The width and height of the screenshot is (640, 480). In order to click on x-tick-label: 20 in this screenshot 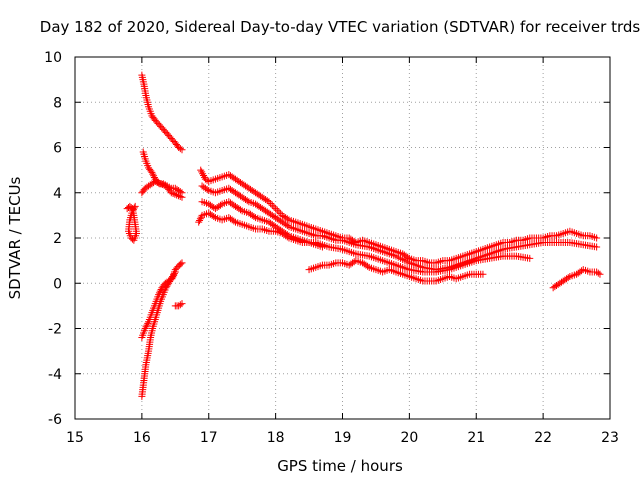, I will do `click(409, 438)`.